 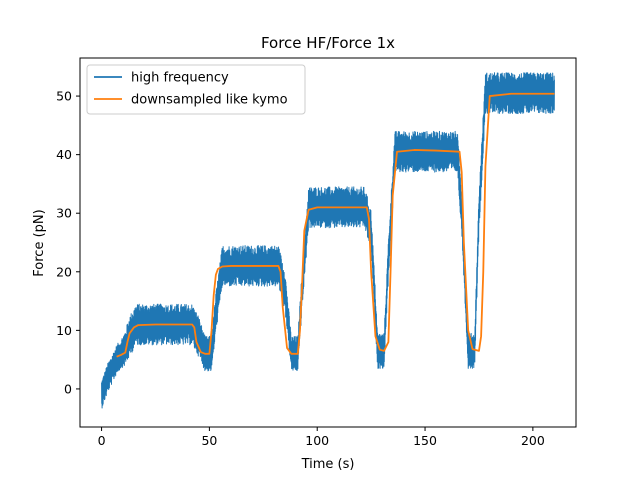 I want to click on y-axis-label: Force (pN), so click(x=39, y=242).